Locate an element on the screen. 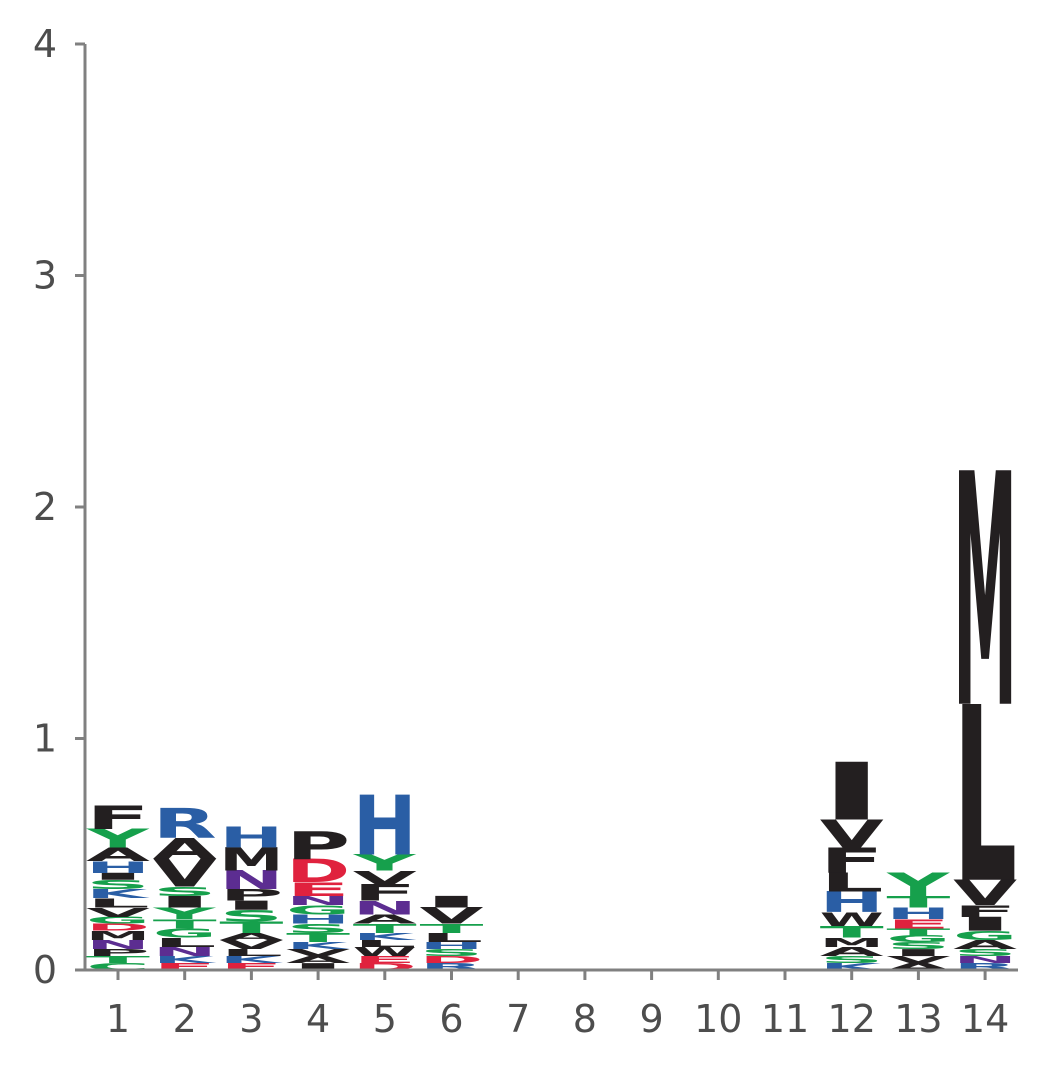  x-tick-label: 5 is located at coordinates (385, 1019).